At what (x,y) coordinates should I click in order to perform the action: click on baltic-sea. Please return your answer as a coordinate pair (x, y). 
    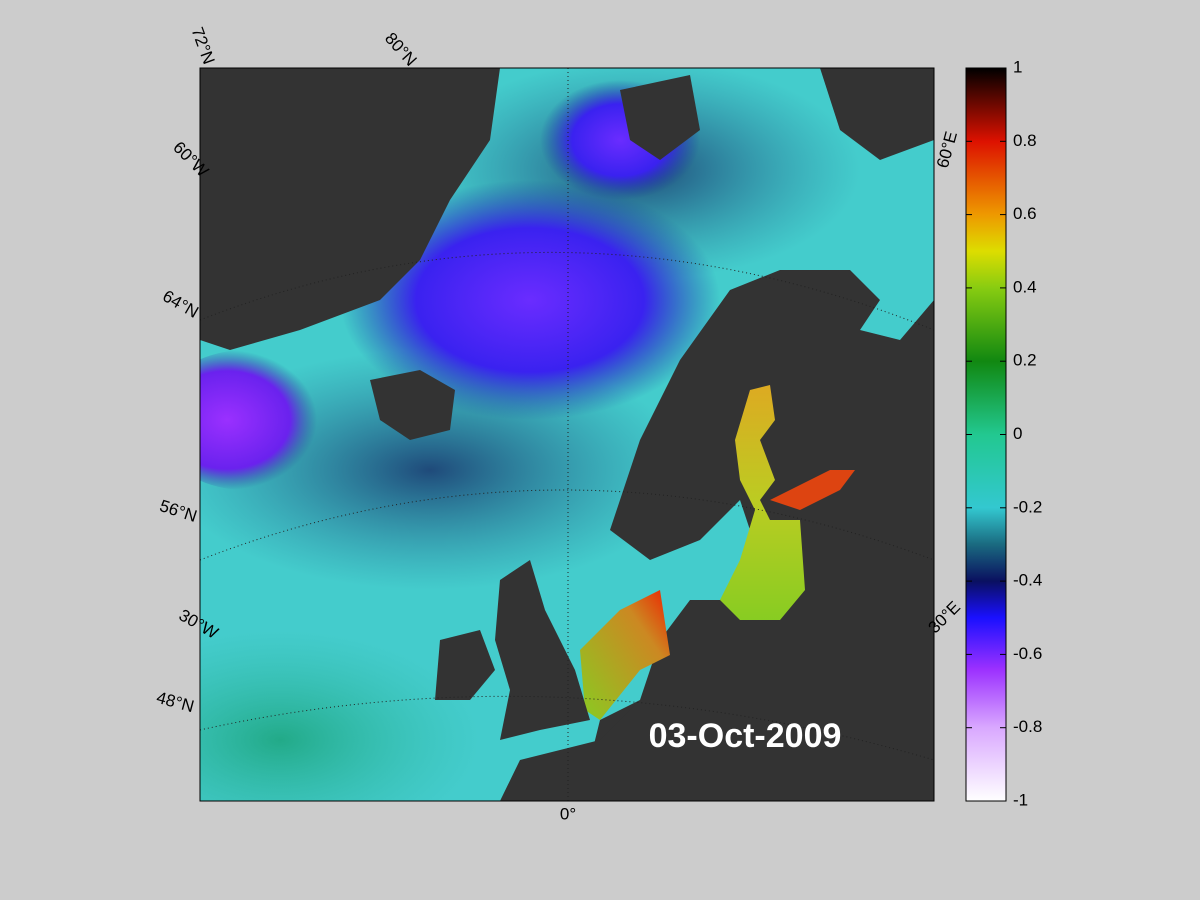
    Looking at the image, I should click on (762, 502).